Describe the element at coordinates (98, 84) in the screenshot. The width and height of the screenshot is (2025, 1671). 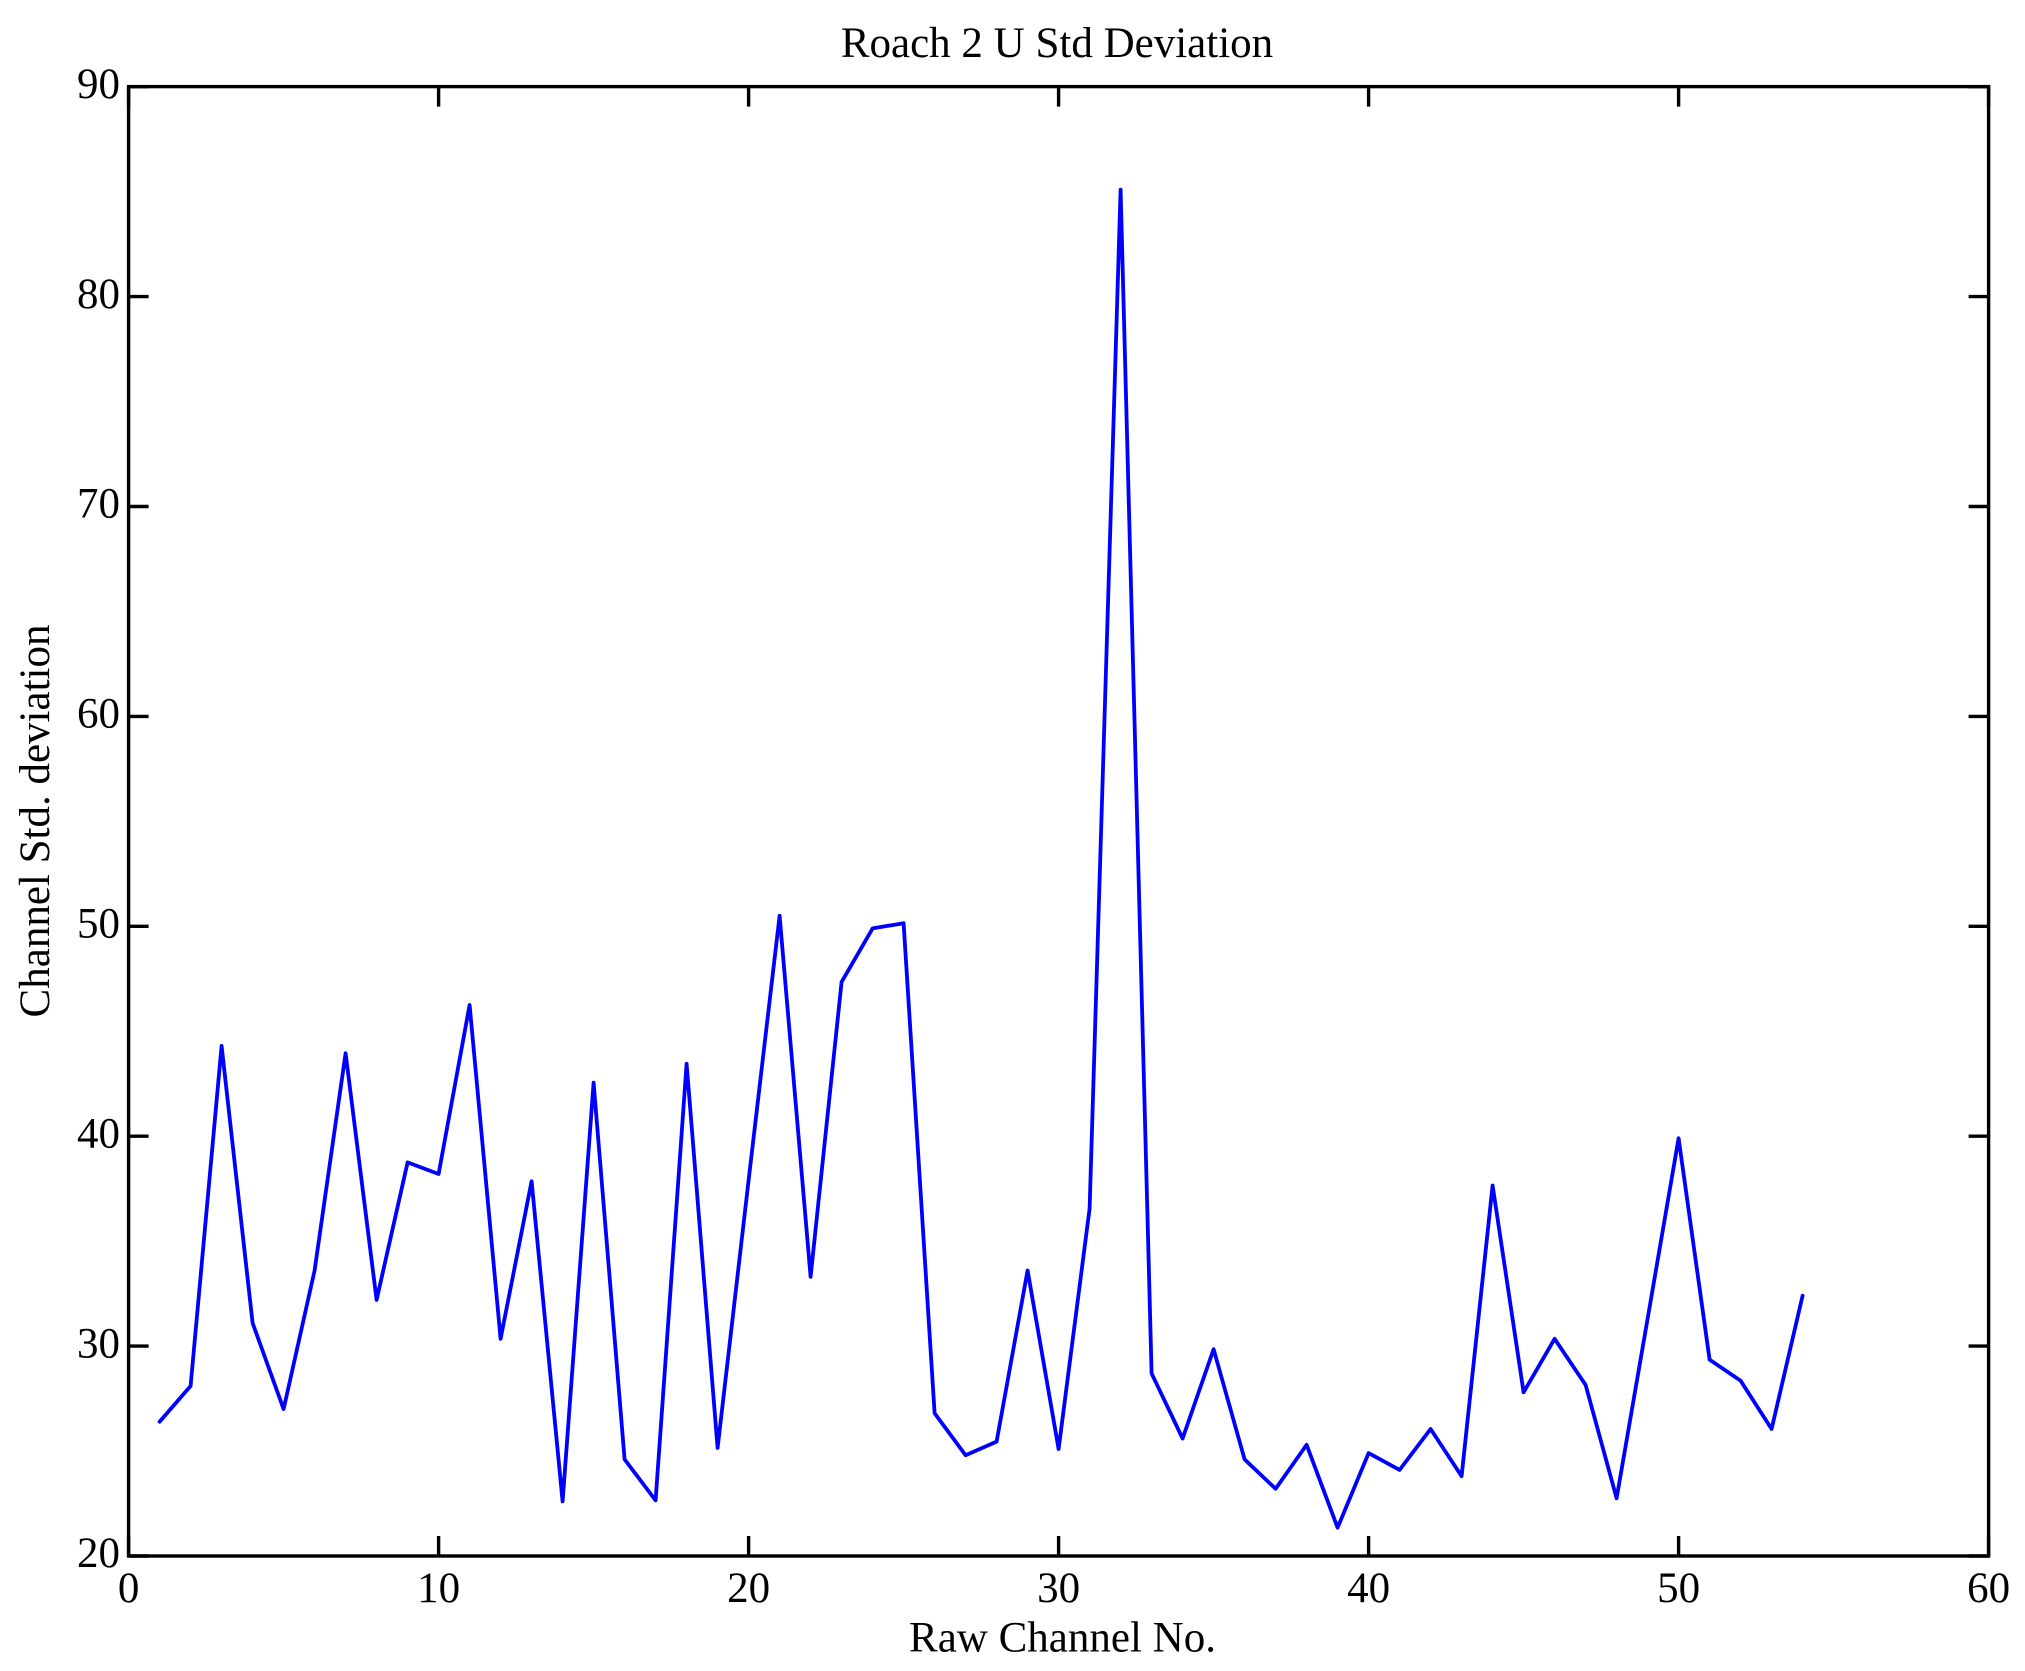
I see `svg-text: 90` at that location.